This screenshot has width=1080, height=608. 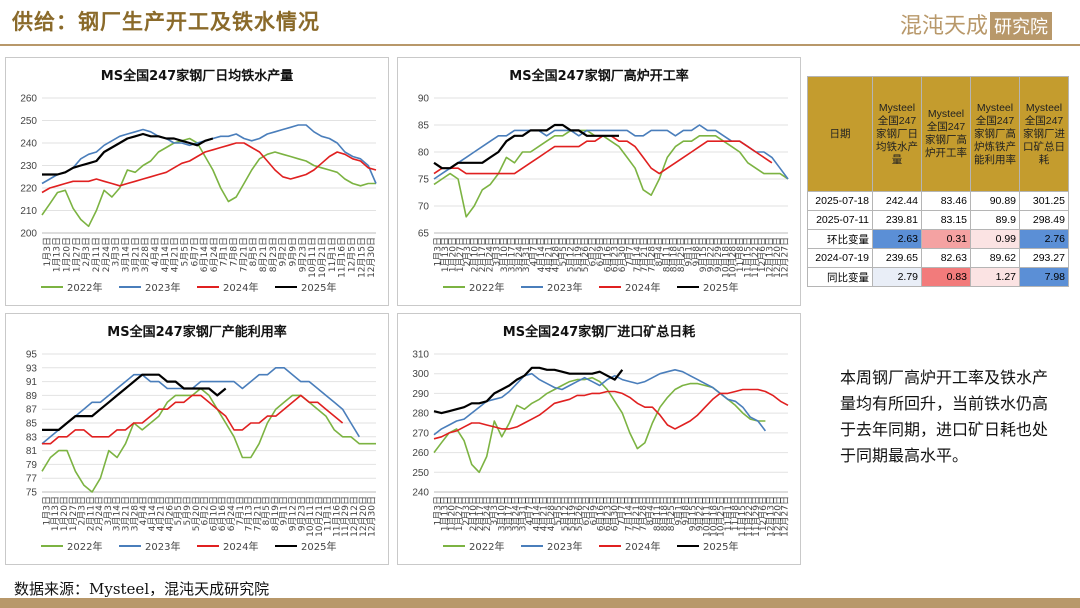 I want to click on x-tick-label: 9月15日, so click(x=692, y=513).